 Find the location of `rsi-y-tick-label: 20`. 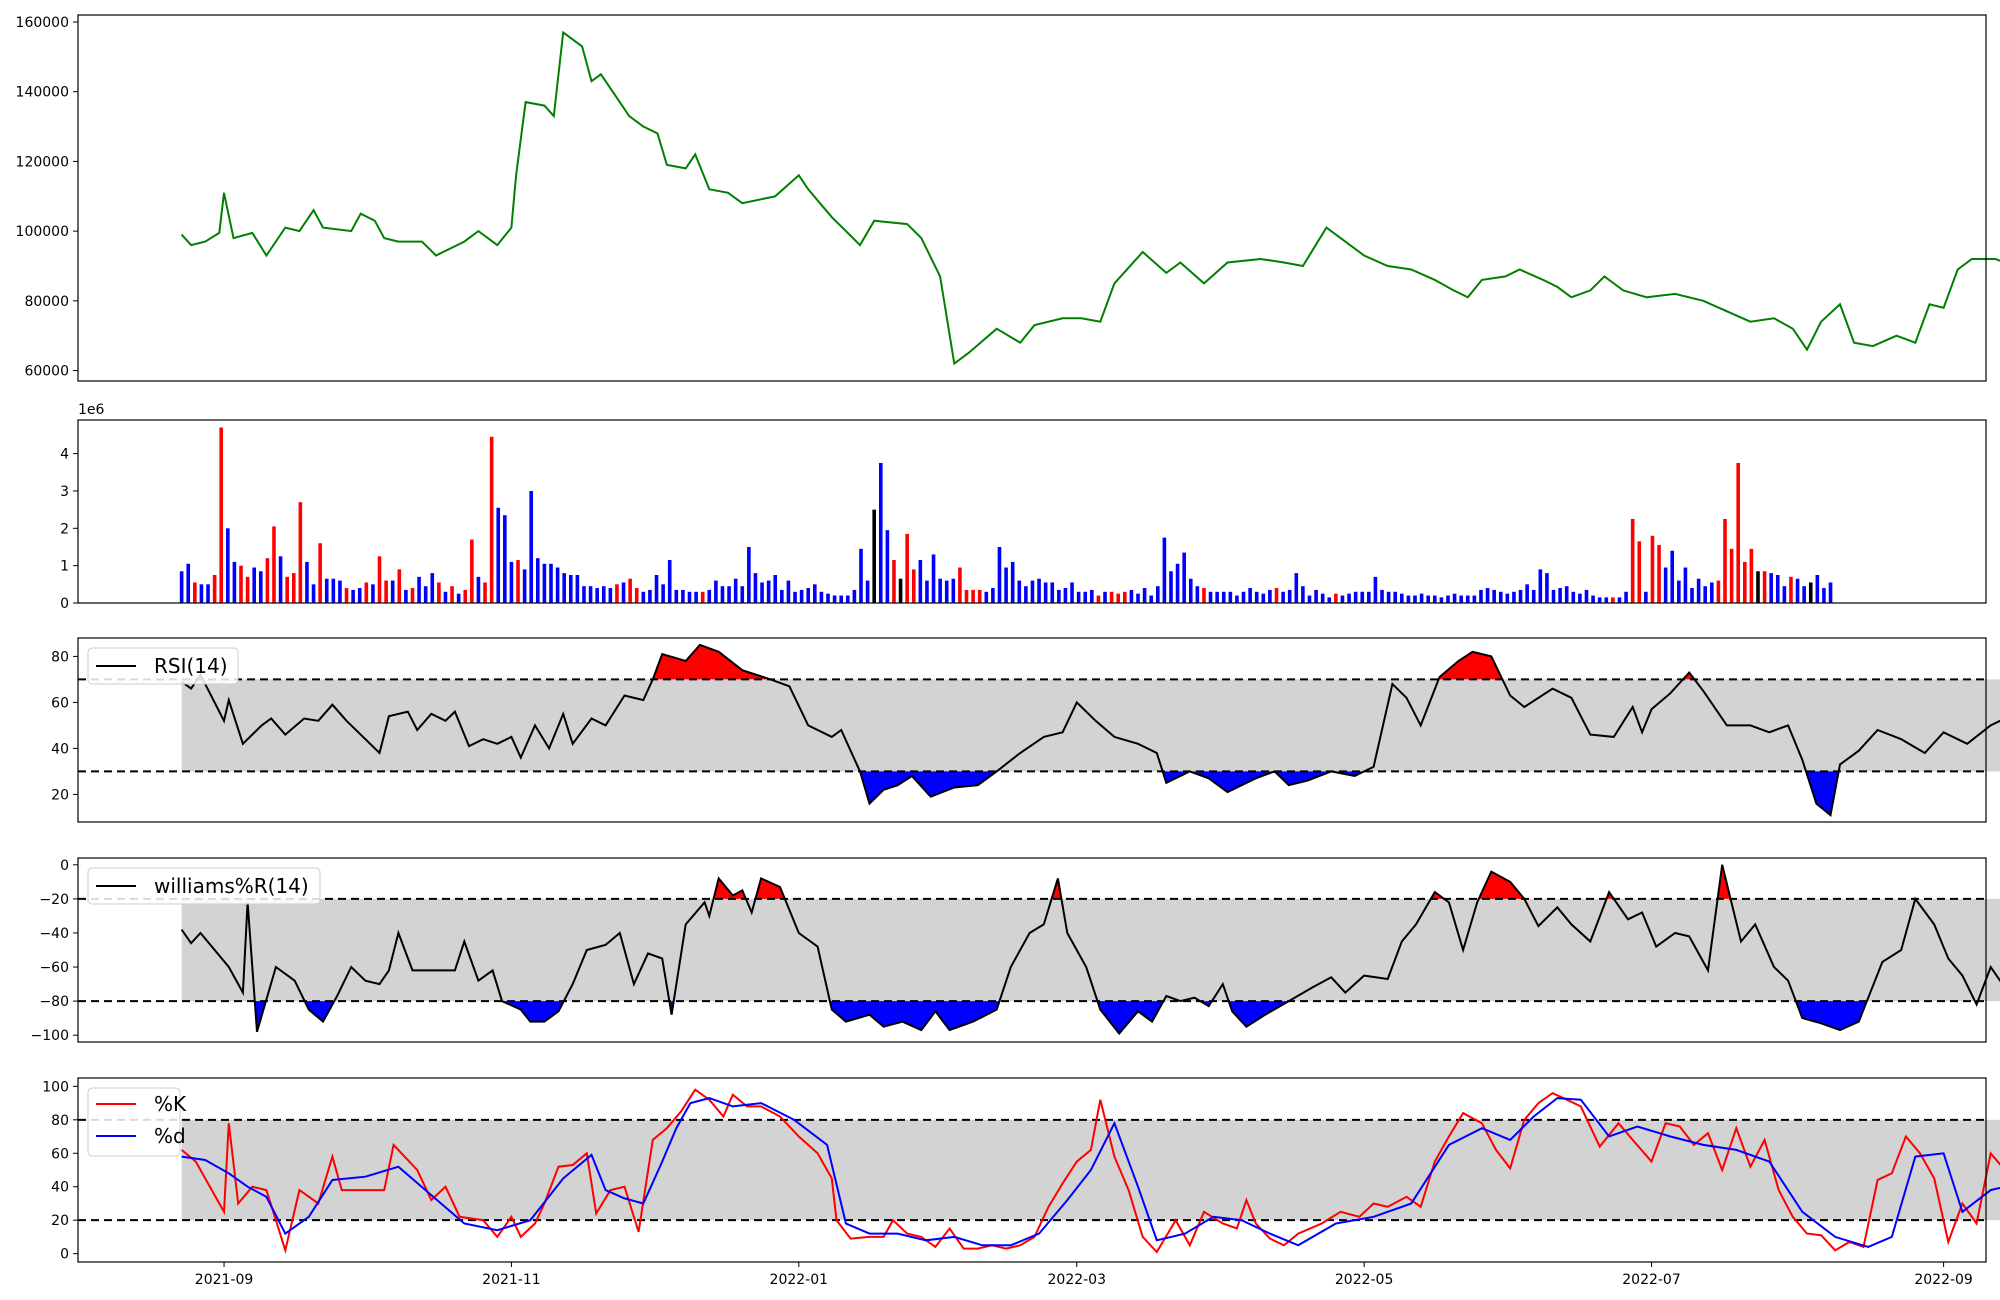

rsi-y-tick-label: 20 is located at coordinates (60, 795).